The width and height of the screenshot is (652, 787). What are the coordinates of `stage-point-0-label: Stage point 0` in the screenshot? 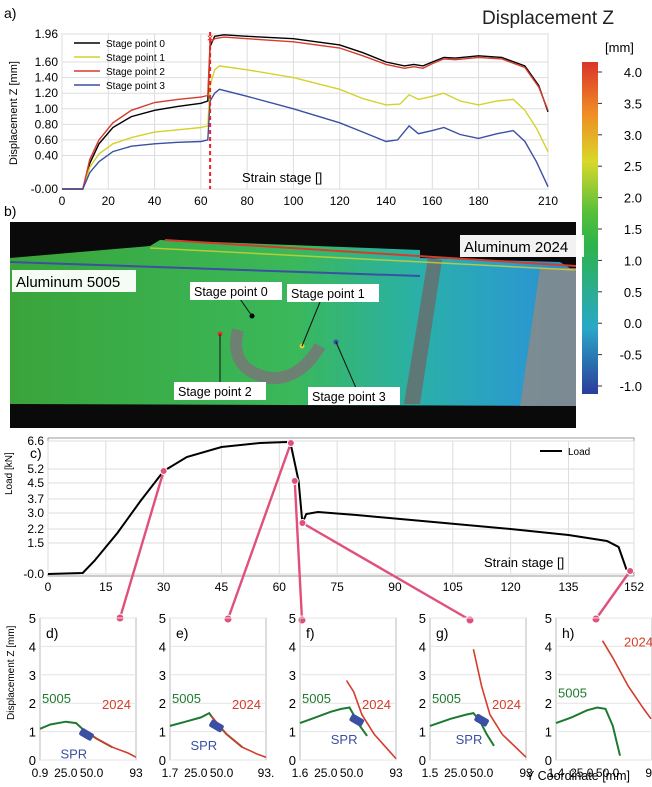 It's located at (231, 292).